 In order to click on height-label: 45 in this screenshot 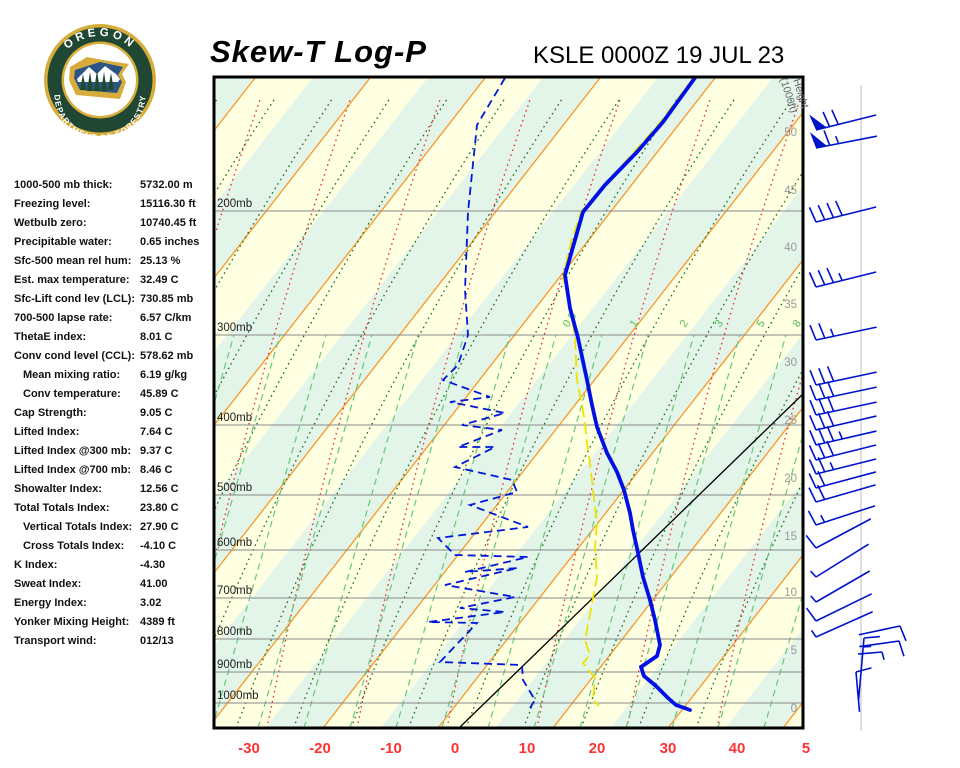, I will do `click(790, 191)`.